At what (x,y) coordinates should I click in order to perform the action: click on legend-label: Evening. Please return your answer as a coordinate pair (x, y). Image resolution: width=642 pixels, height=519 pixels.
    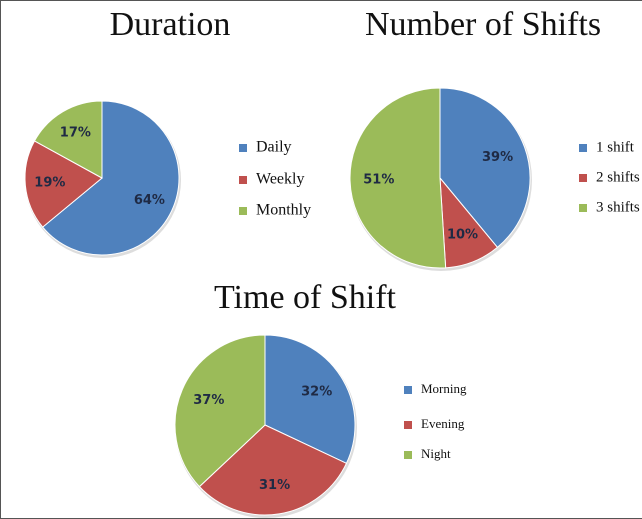
    Looking at the image, I should click on (443, 423).